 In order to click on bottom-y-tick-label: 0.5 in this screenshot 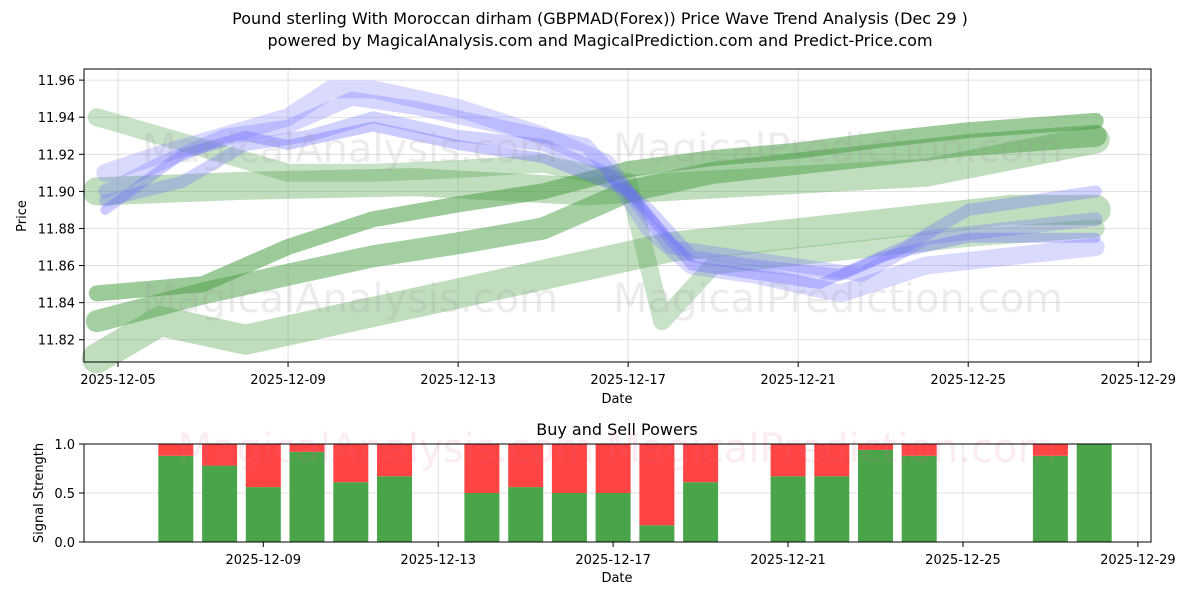, I will do `click(64, 494)`.